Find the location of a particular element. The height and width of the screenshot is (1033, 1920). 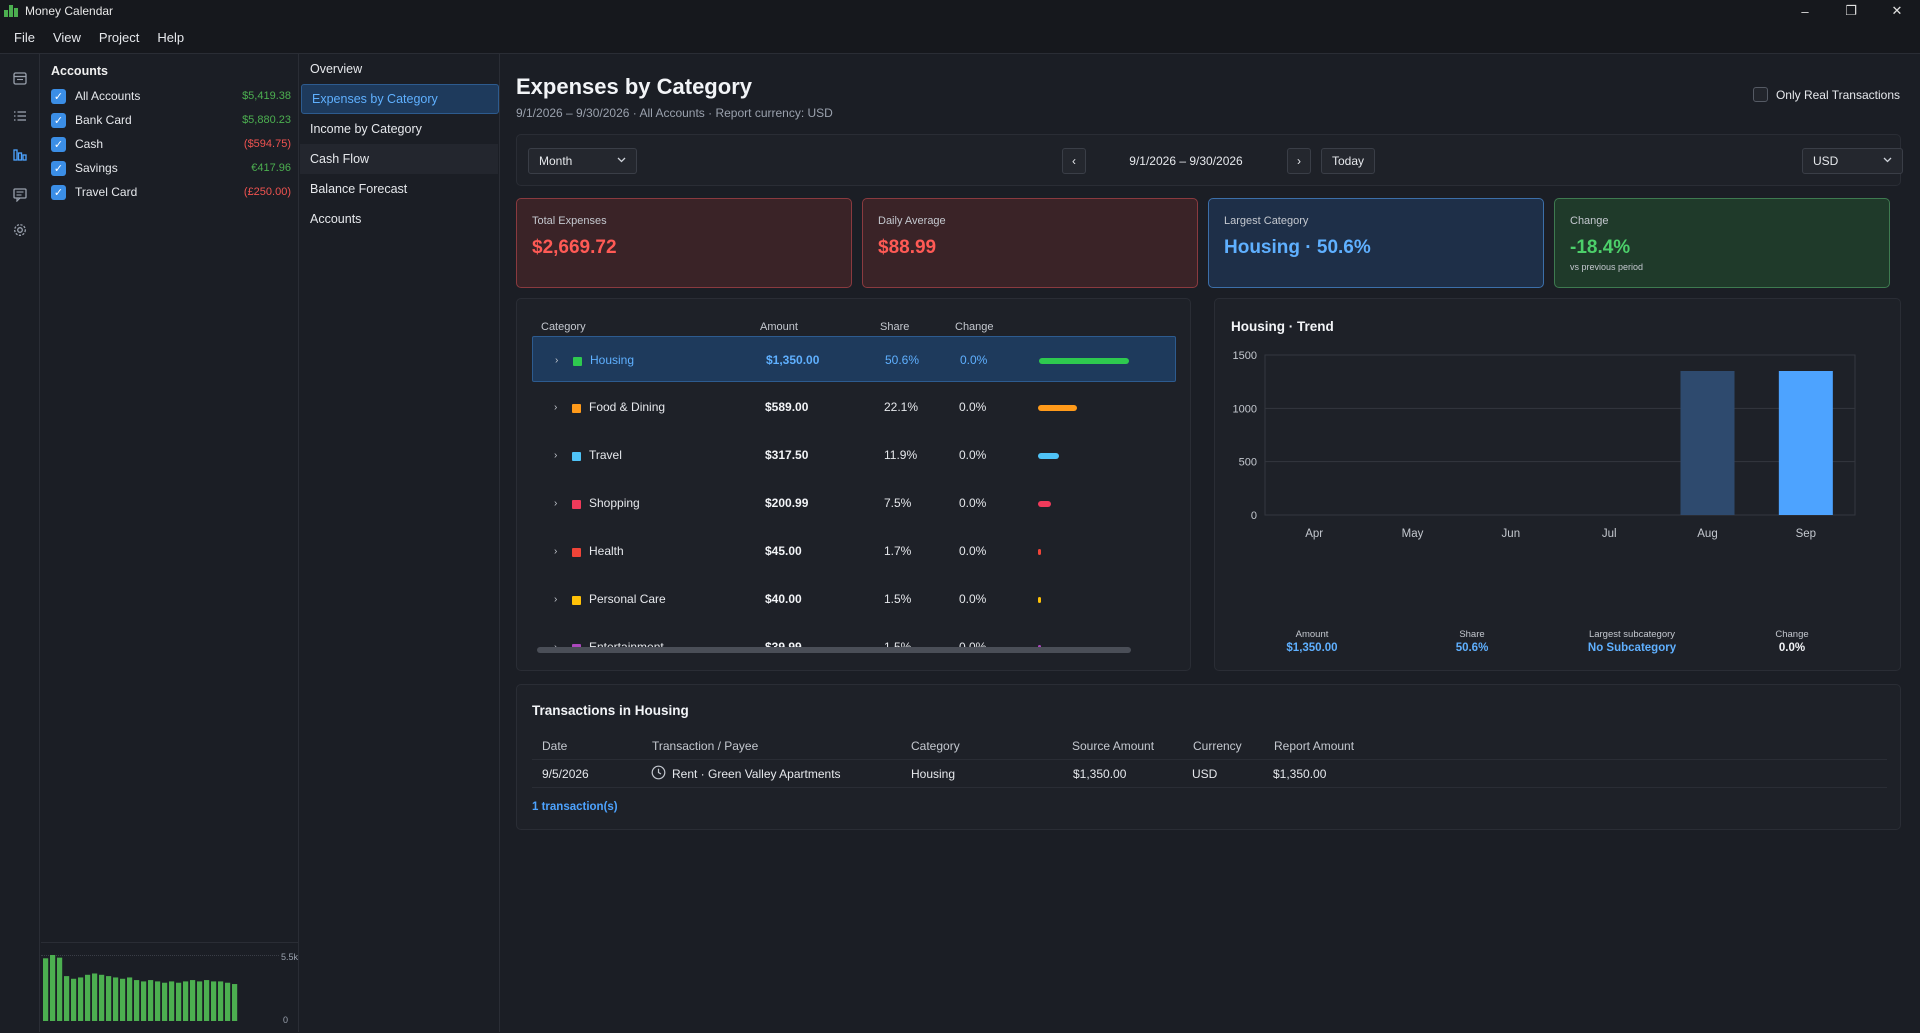

trend-bar is located at coordinates (1707, 443).